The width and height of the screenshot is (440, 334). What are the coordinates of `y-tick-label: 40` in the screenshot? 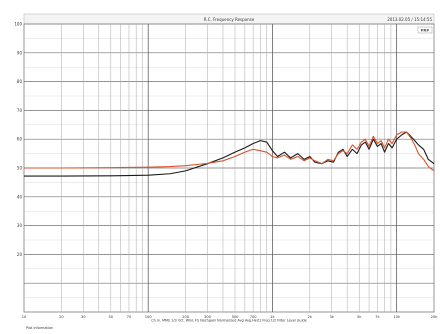 It's located at (20, 196).